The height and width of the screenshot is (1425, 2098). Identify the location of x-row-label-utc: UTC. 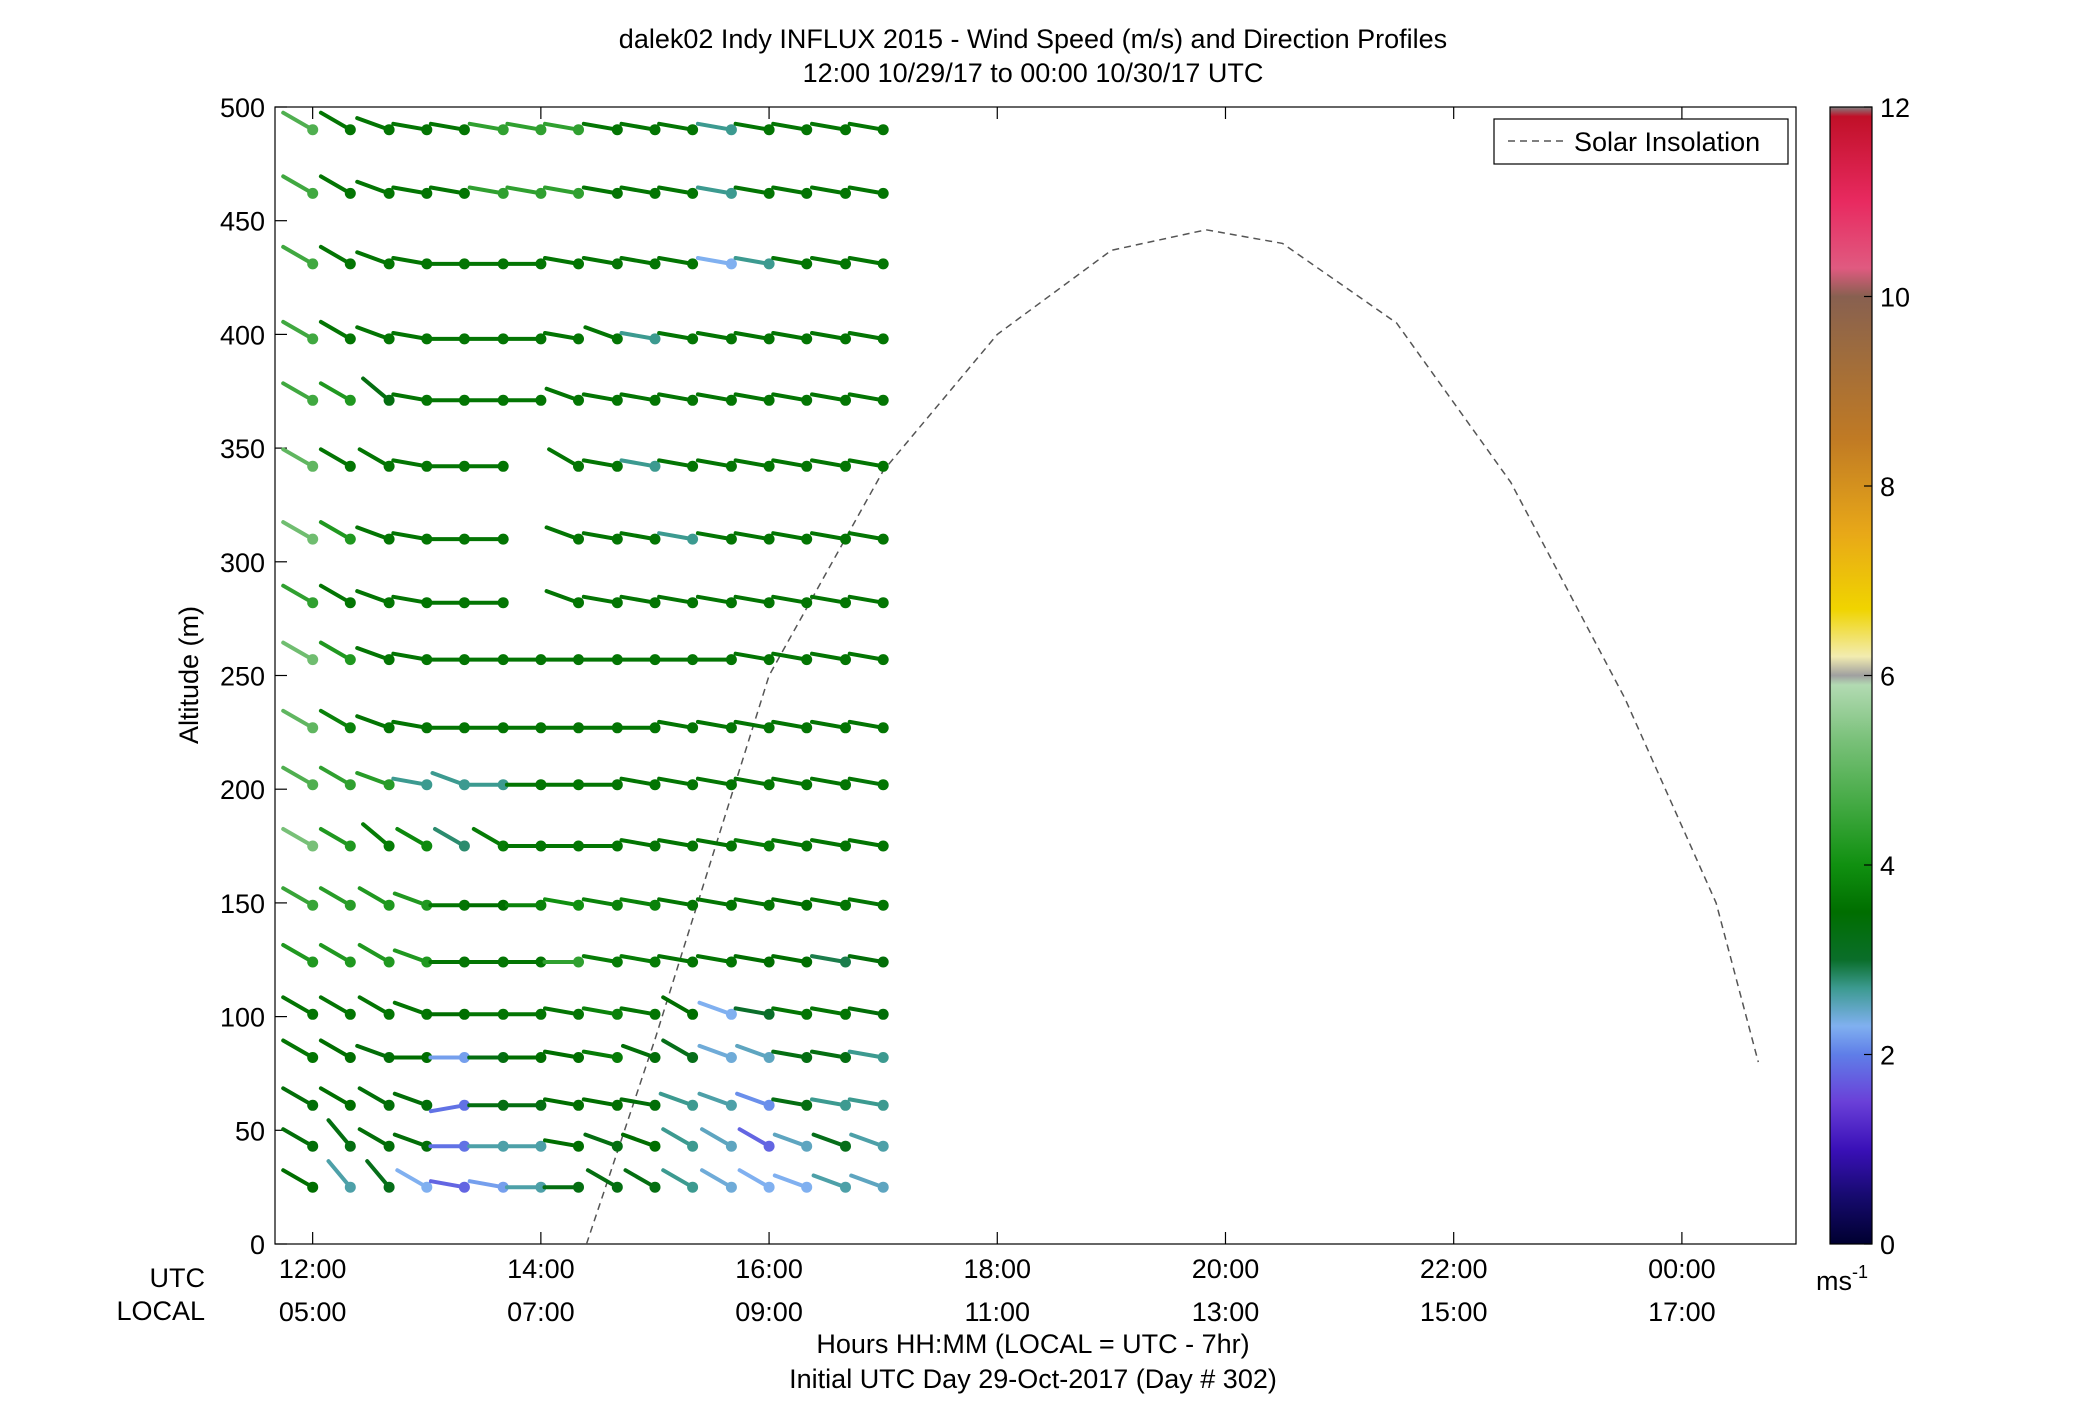
(178, 1278).